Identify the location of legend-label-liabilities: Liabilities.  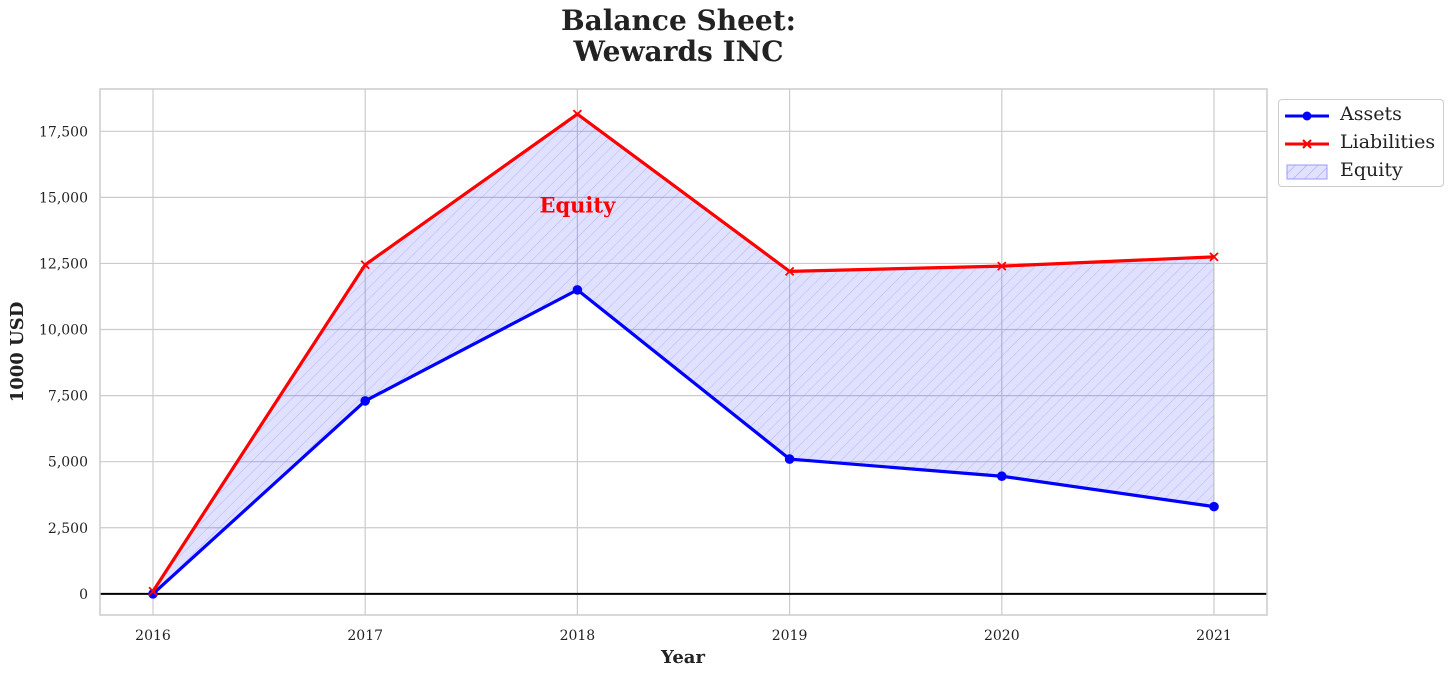
(1388, 142).